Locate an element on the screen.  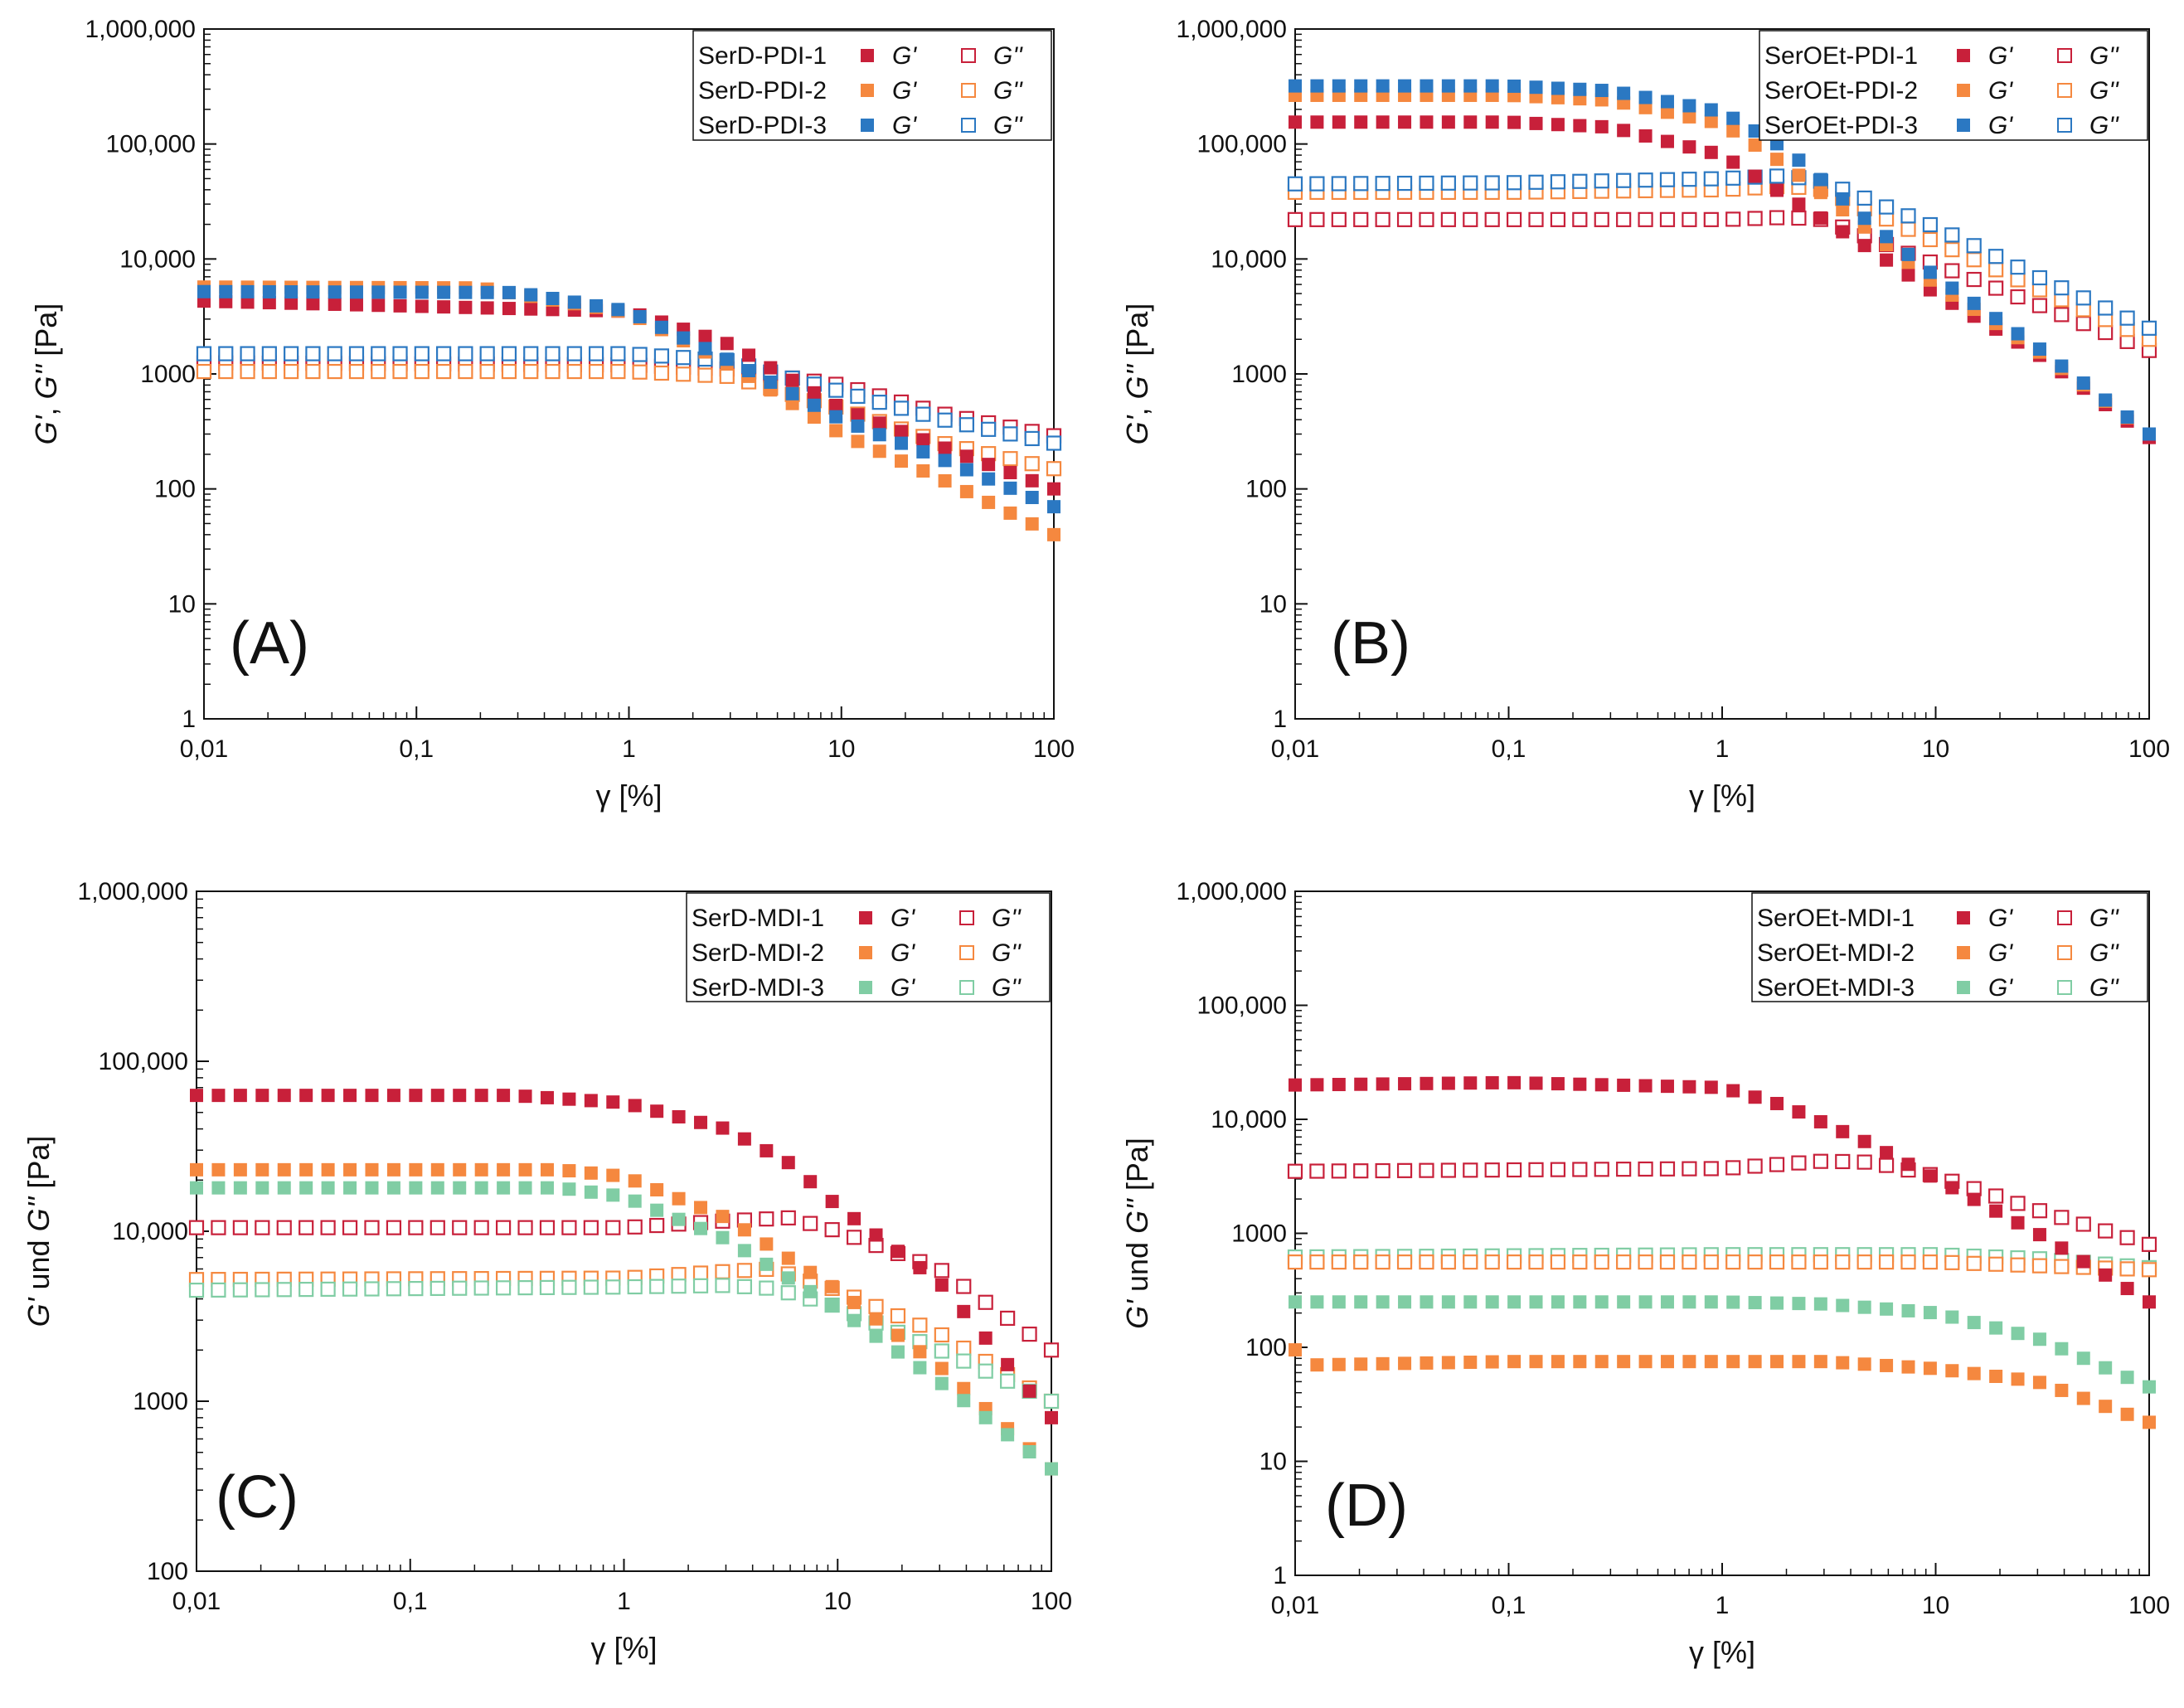
x-tick-label: 0,1 is located at coordinates (410, 1601).